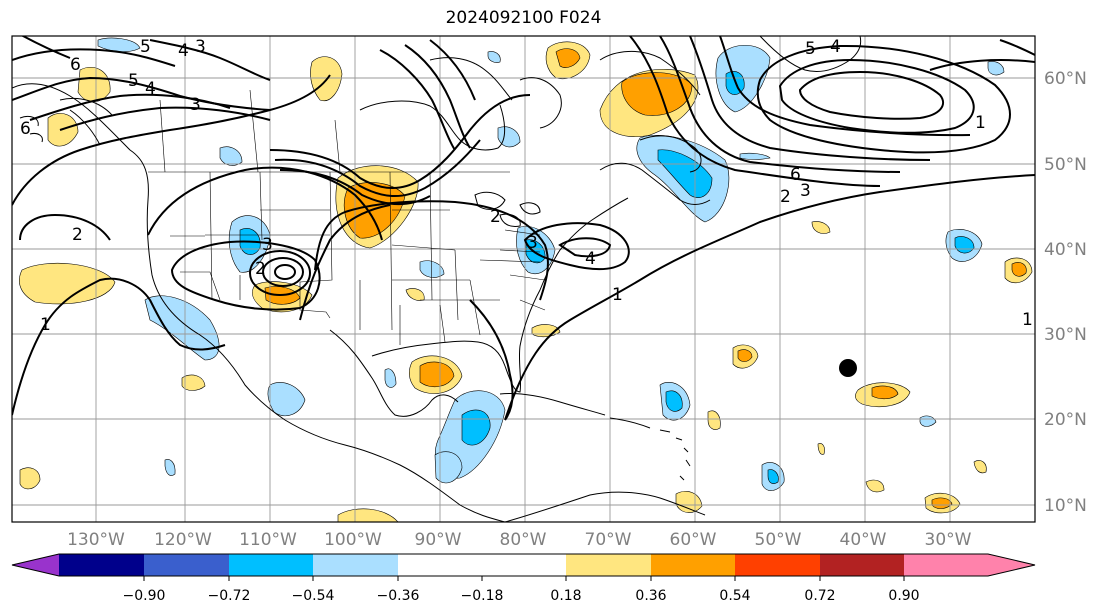 The width and height of the screenshot is (1105, 615). I want to click on storm-position-marker, so click(848, 368).